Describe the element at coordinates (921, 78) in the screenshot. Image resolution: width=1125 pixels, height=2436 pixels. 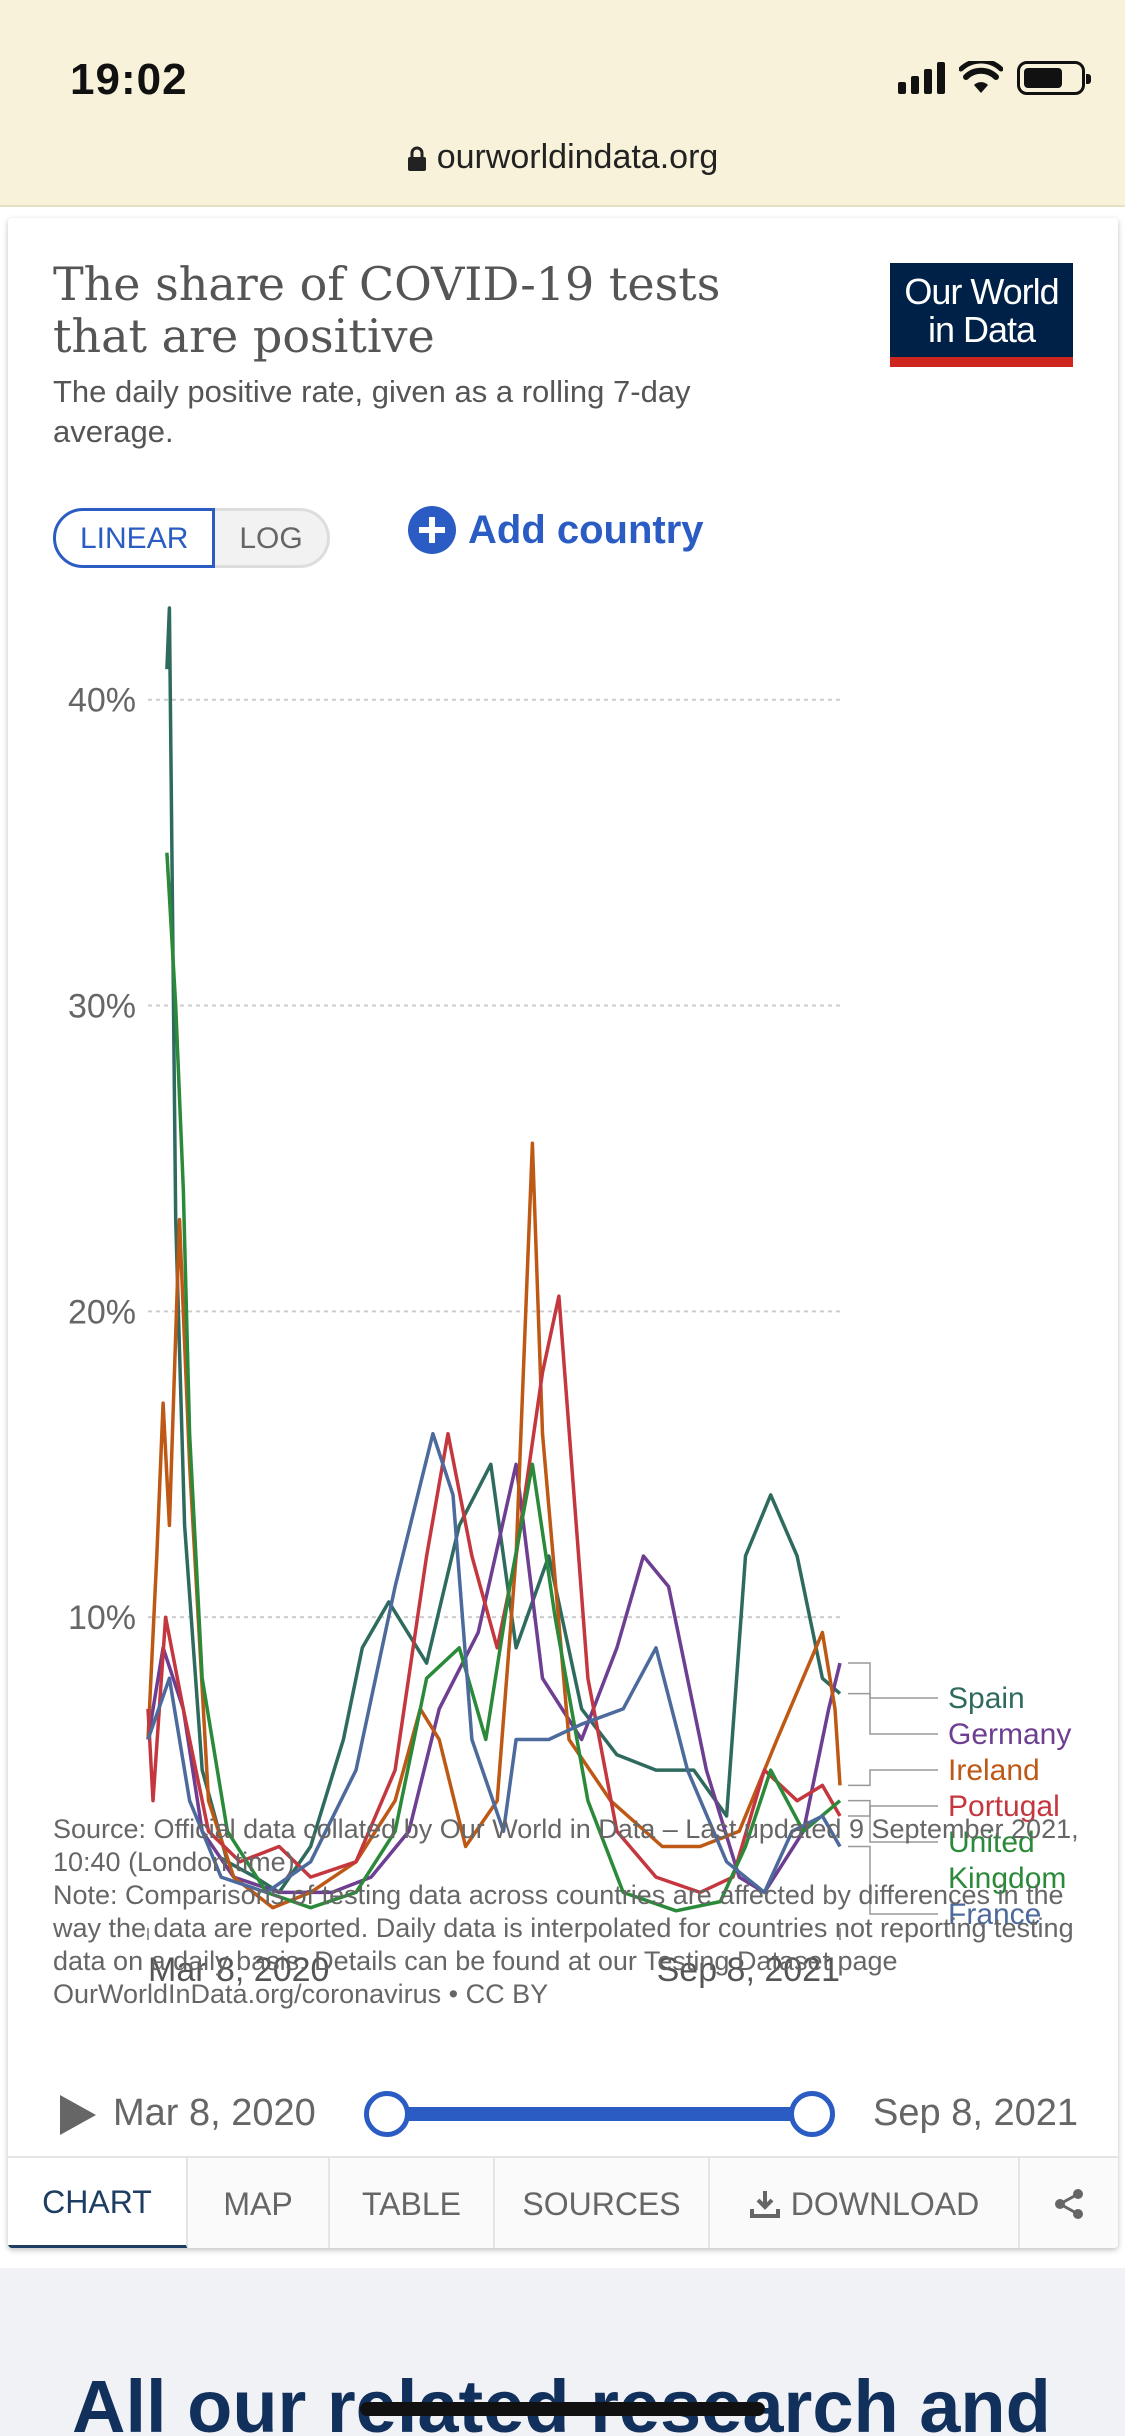
I see `signal-icon` at that location.